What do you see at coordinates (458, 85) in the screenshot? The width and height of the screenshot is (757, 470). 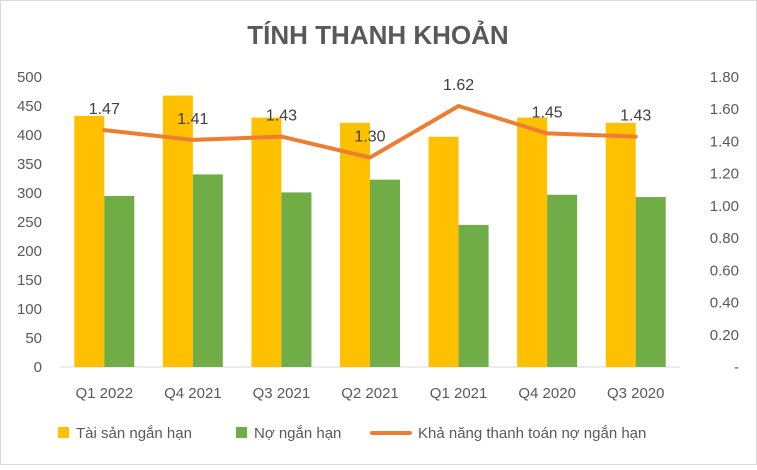 I see `data-label: 1.62` at bounding box center [458, 85].